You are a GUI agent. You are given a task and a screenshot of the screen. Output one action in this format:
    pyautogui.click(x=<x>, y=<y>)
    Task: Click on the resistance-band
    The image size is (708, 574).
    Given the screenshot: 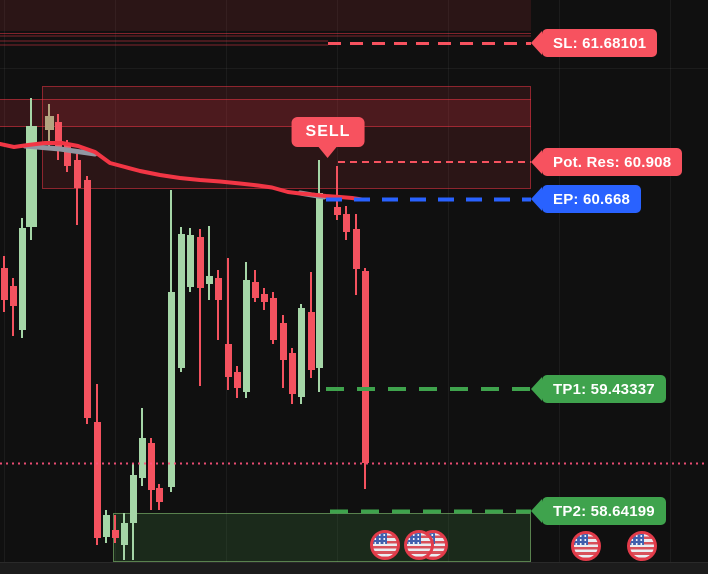 What is the action you would take?
    pyautogui.click(x=265, y=113)
    